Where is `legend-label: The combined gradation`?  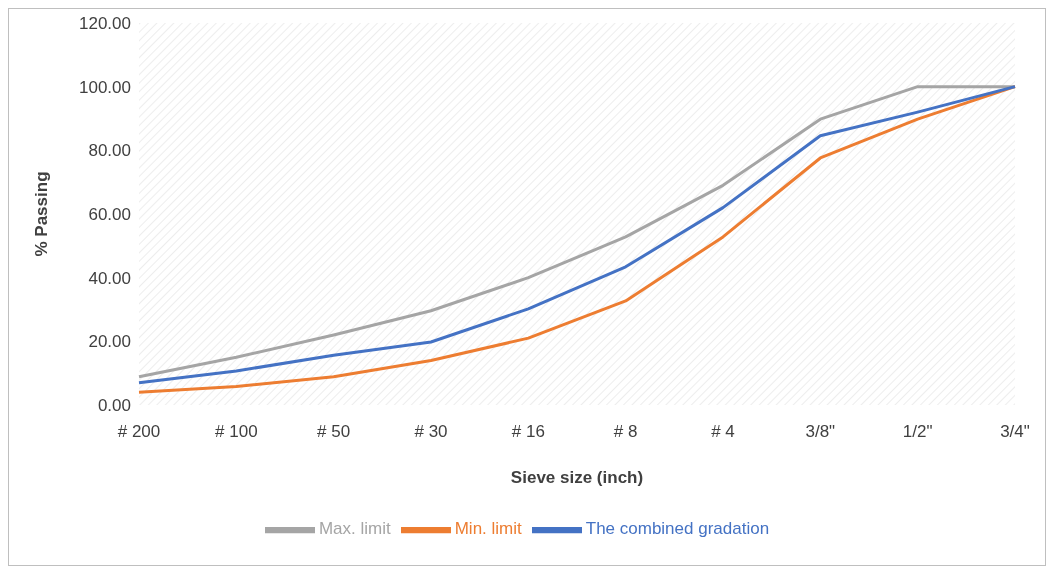 legend-label: The combined gradation is located at coordinates (677, 529).